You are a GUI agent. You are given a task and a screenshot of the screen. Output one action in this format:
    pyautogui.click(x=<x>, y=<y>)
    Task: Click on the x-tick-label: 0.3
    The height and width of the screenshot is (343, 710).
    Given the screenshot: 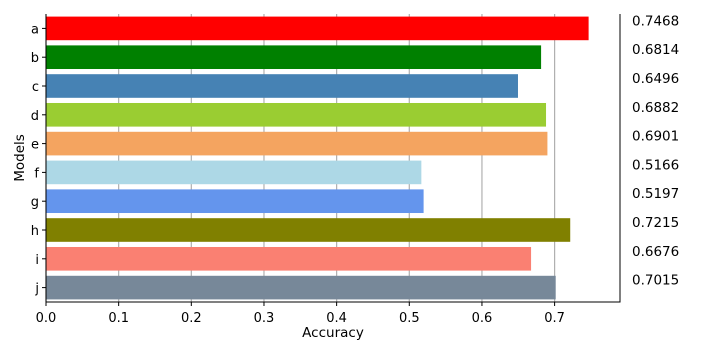 What is the action you would take?
    pyautogui.click(x=264, y=318)
    